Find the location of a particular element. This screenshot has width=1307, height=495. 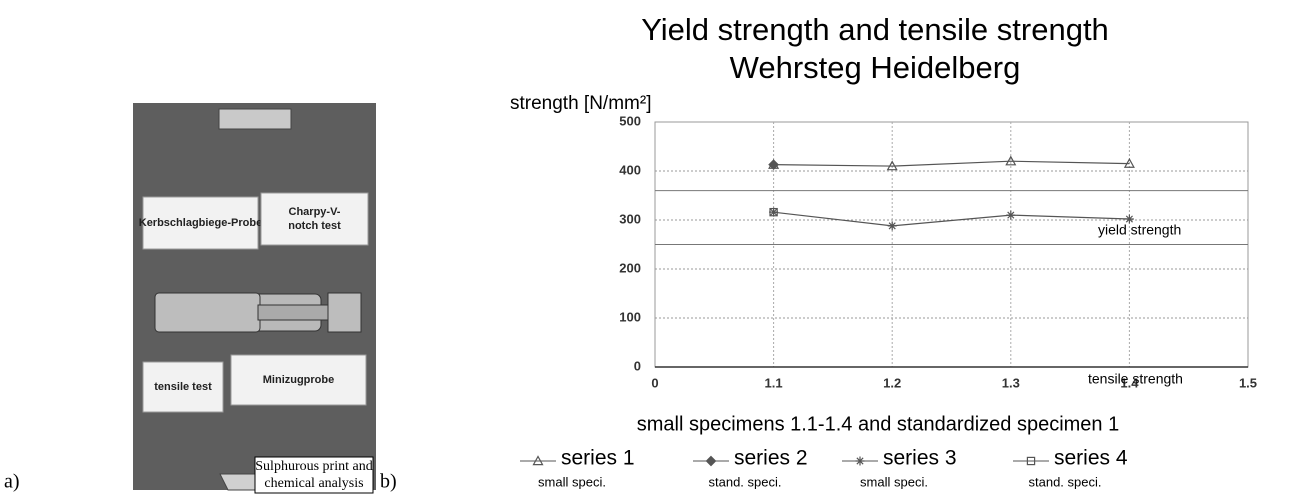

y-tick-label: 0 is located at coordinates (637, 365).